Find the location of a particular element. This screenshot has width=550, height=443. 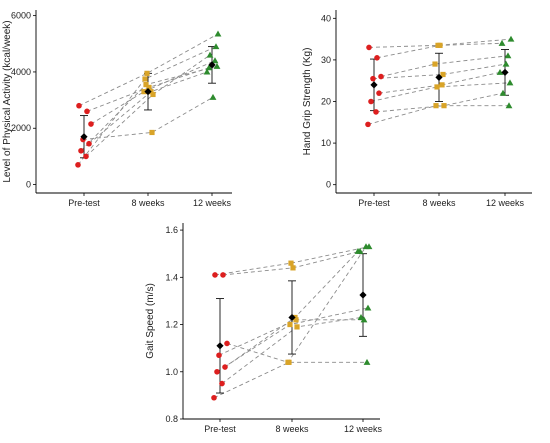

y-tick-label: 30 is located at coordinates (326, 60).